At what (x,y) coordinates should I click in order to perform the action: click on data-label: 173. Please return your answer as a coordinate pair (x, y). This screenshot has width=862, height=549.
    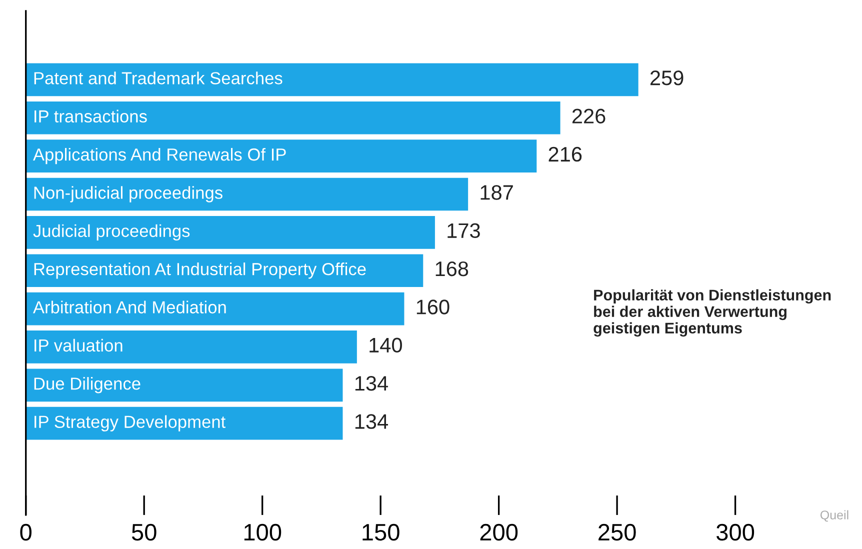
    Looking at the image, I should click on (464, 230).